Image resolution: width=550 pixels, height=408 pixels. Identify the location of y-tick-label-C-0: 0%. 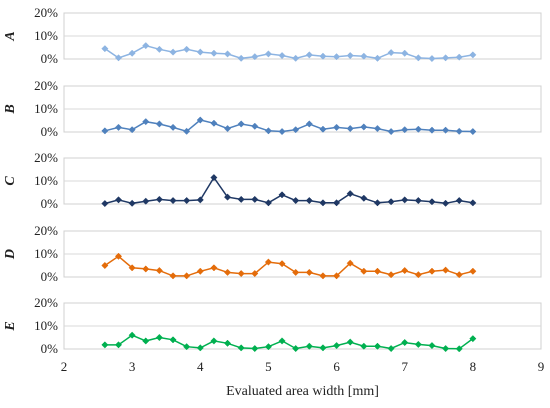
(50, 203).